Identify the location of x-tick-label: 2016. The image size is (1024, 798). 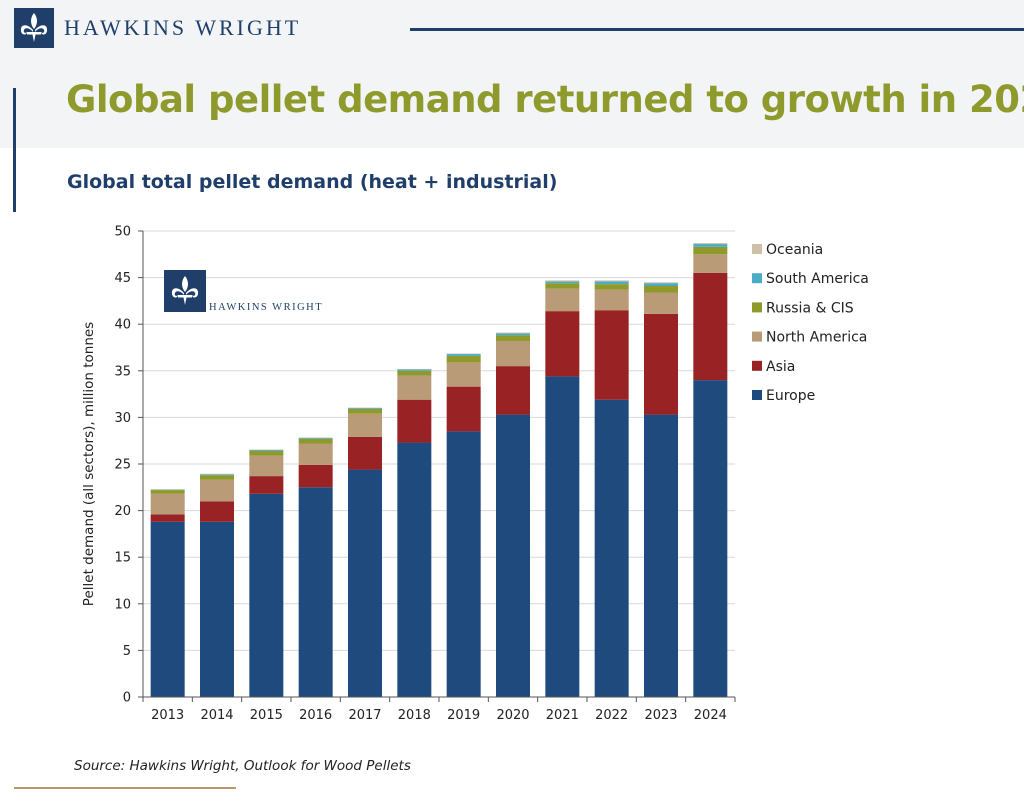
(315, 715).